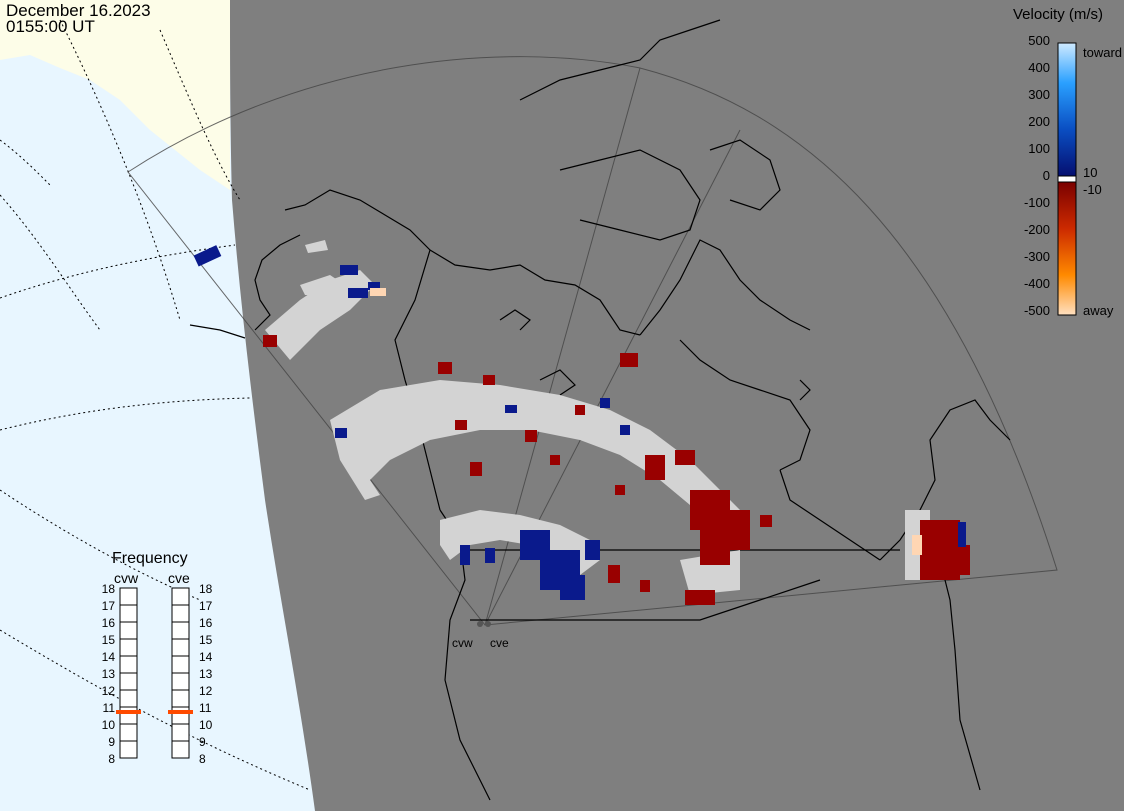  What do you see at coordinates (1036, 256) in the screenshot?
I see `velocity-tick-label: -300` at bounding box center [1036, 256].